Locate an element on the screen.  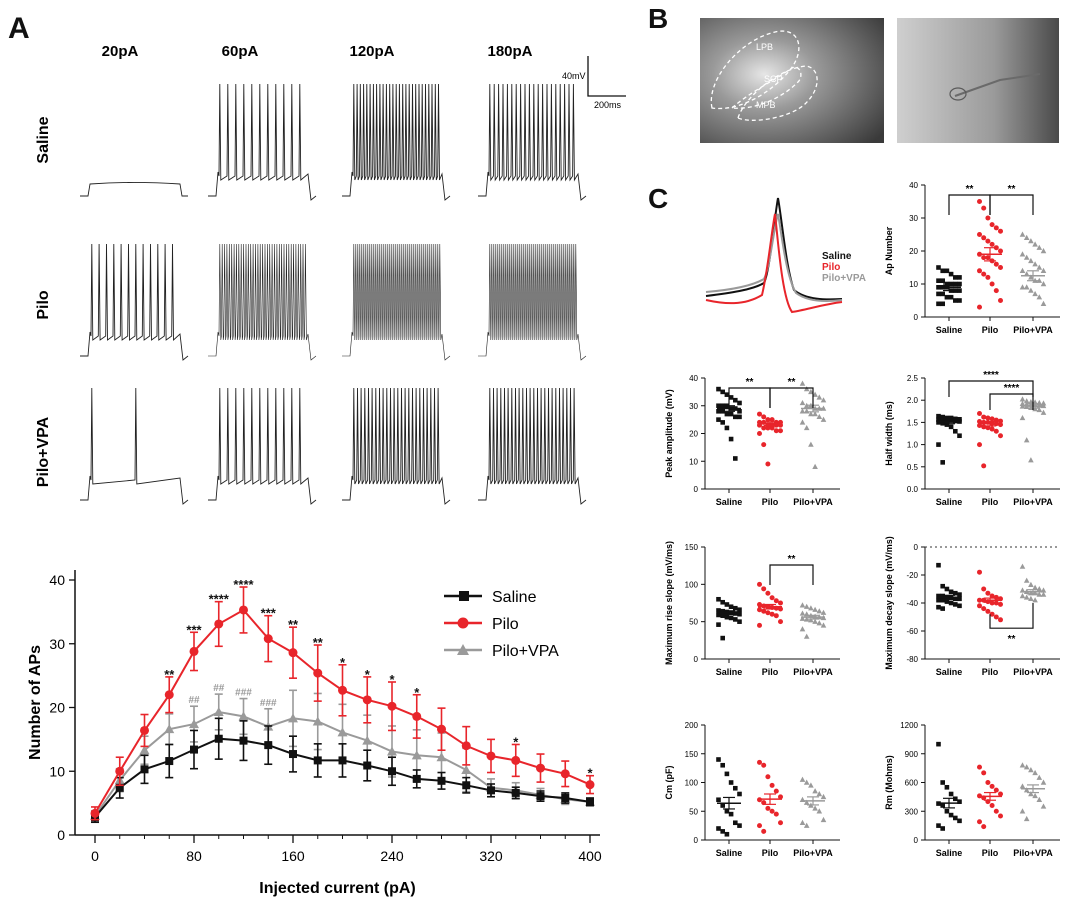
panel-letter-c: C is located at coordinates (658, 198).